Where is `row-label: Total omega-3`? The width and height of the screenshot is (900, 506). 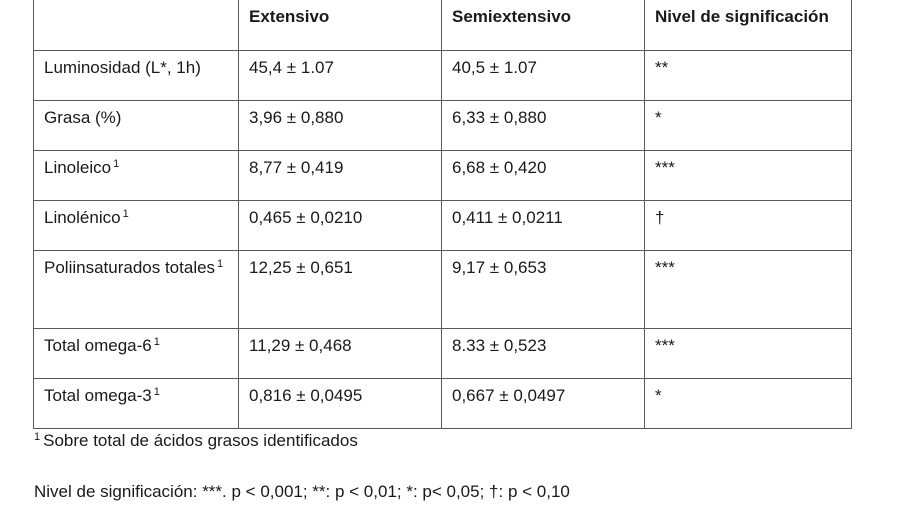 row-label: Total omega-3 is located at coordinates (98, 395).